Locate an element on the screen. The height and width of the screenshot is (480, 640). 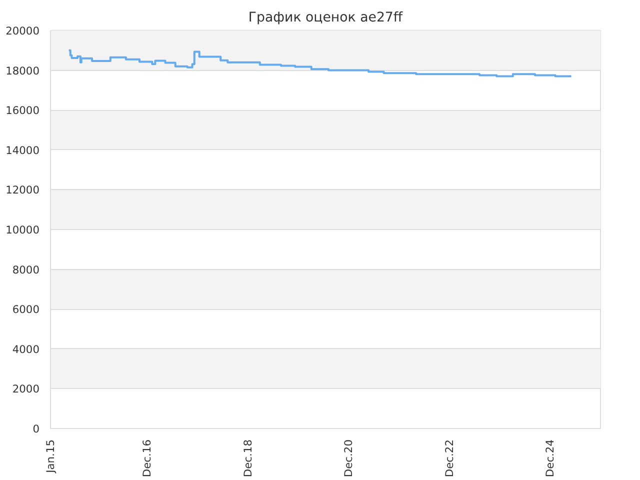
y-tick-label: 16000 is located at coordinates (23, 111).